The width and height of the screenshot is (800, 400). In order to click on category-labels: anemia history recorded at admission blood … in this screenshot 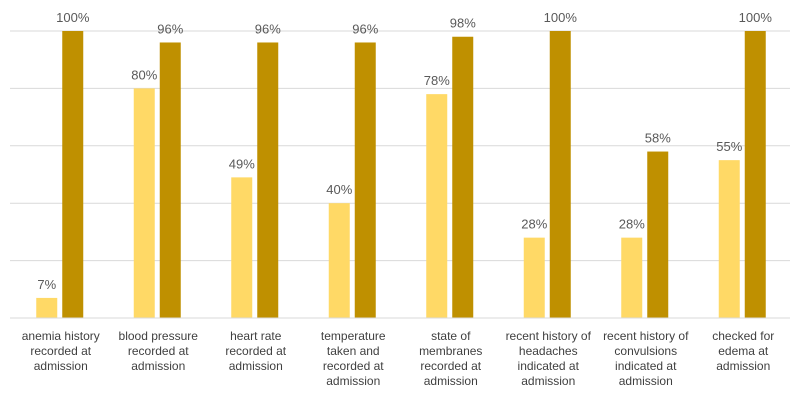, I will do `click(398, 358)`.